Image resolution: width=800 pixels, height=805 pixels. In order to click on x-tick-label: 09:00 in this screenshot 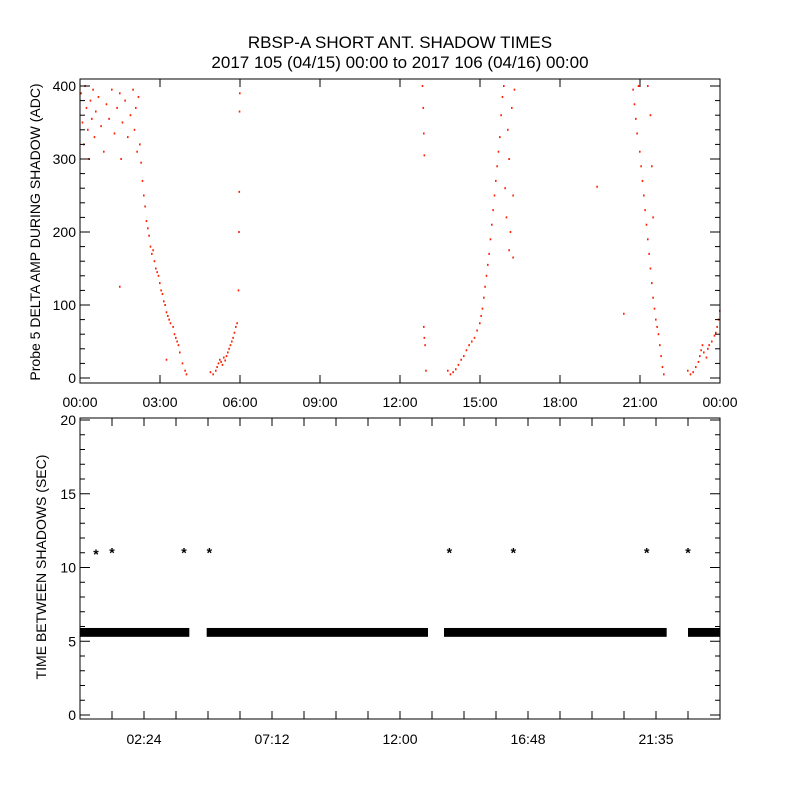, I will do `click(319, 402)`.